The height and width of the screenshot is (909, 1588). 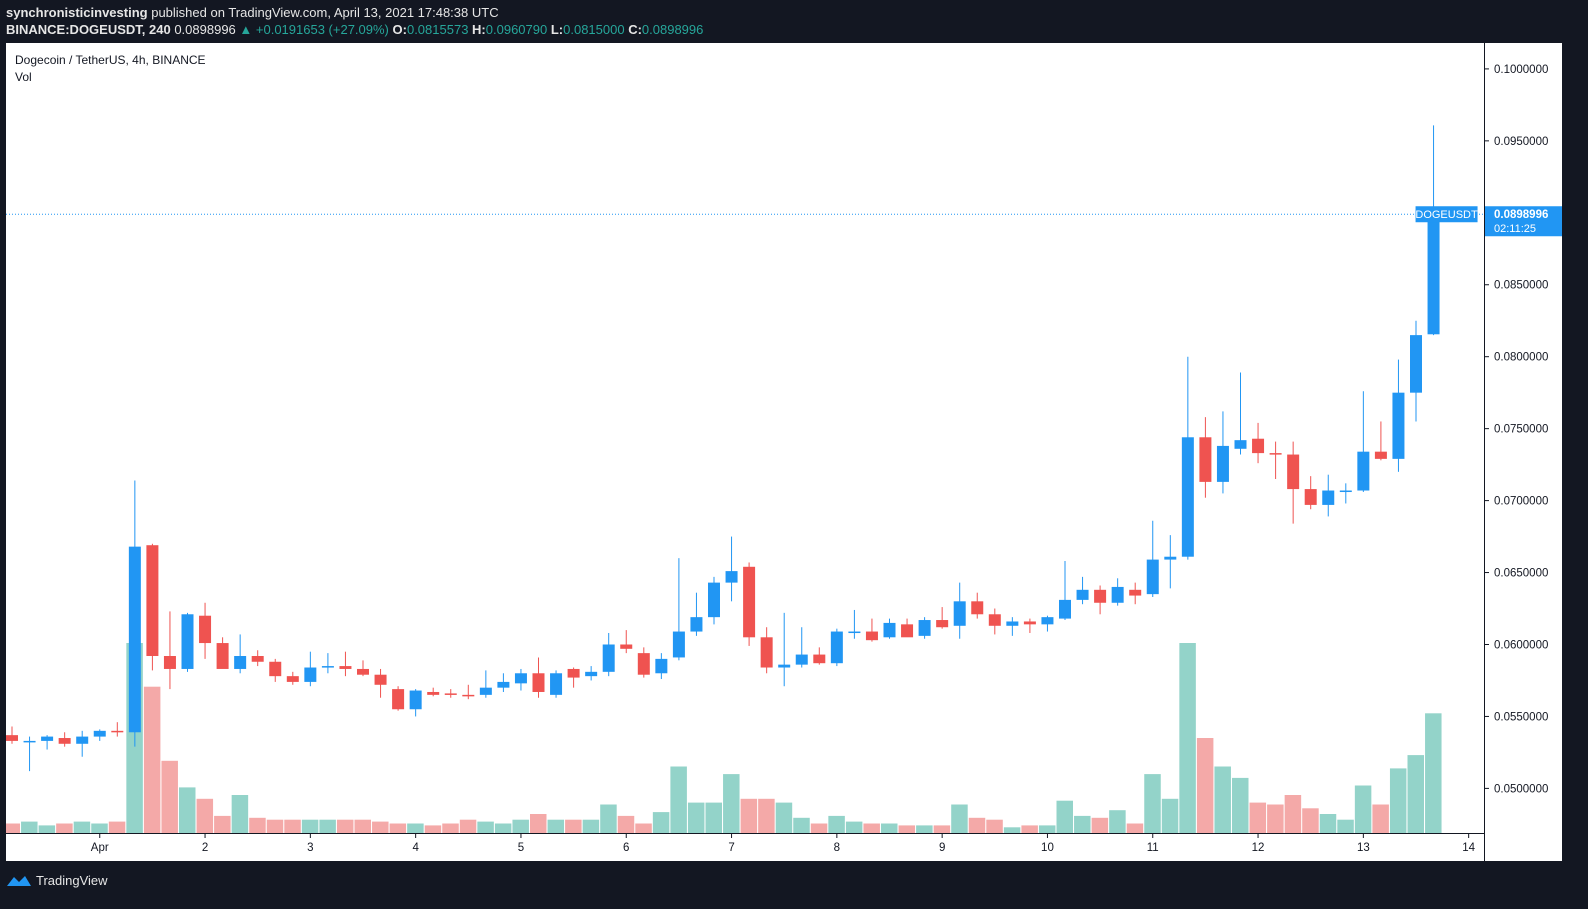 What do you see at coordinates (1523, 221) in the screenshot?
I see `last-price-label-bg` at bounding box center [1523, 221].